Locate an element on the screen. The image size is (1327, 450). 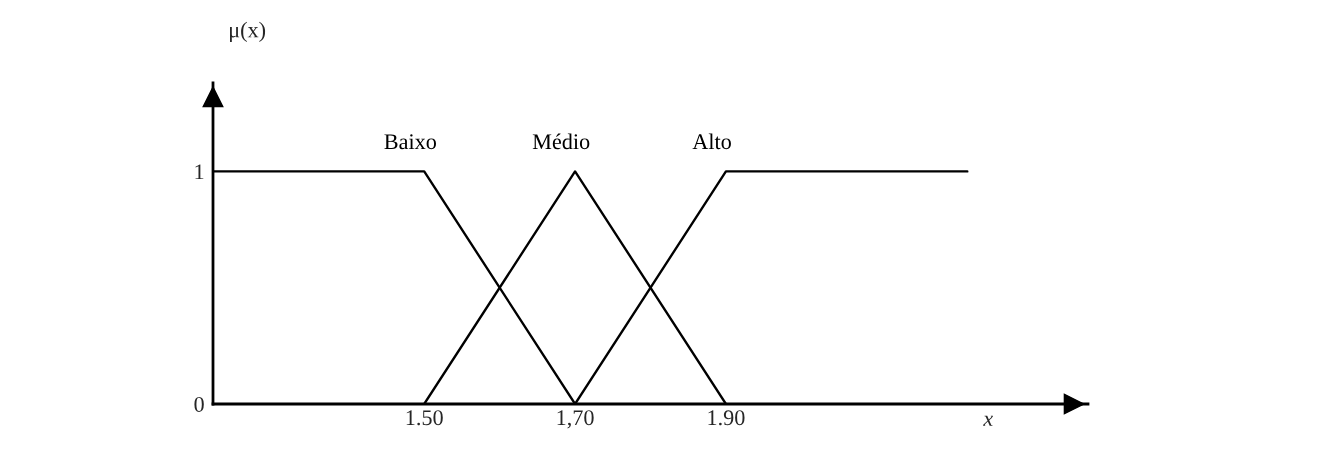
x-tick-label: 1.50 is located at coordinates (424, 418).